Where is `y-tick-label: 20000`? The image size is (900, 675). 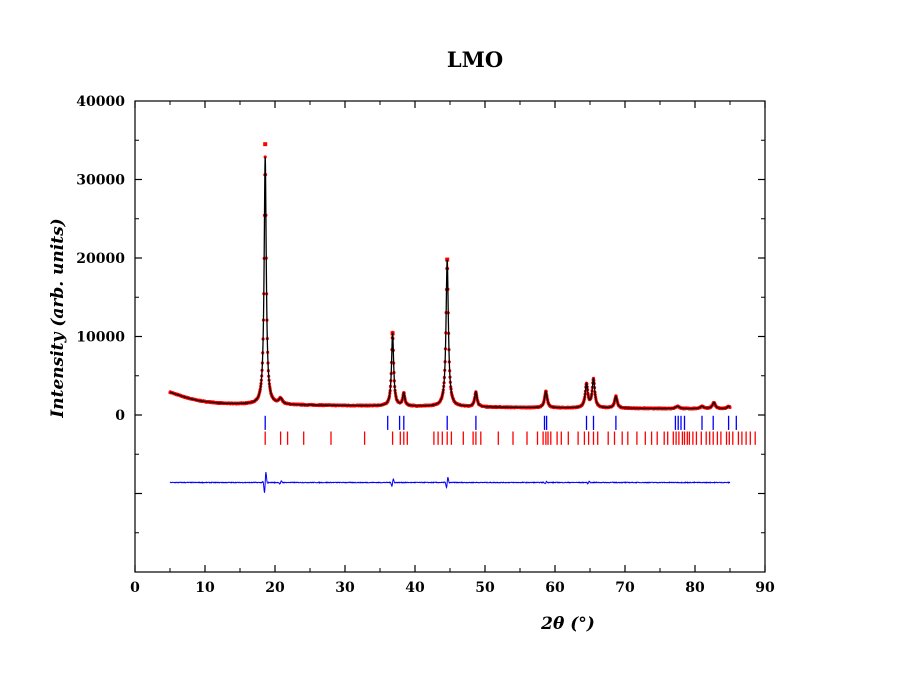 y-tick-label: 20000 is located at coordinates (100, 259).